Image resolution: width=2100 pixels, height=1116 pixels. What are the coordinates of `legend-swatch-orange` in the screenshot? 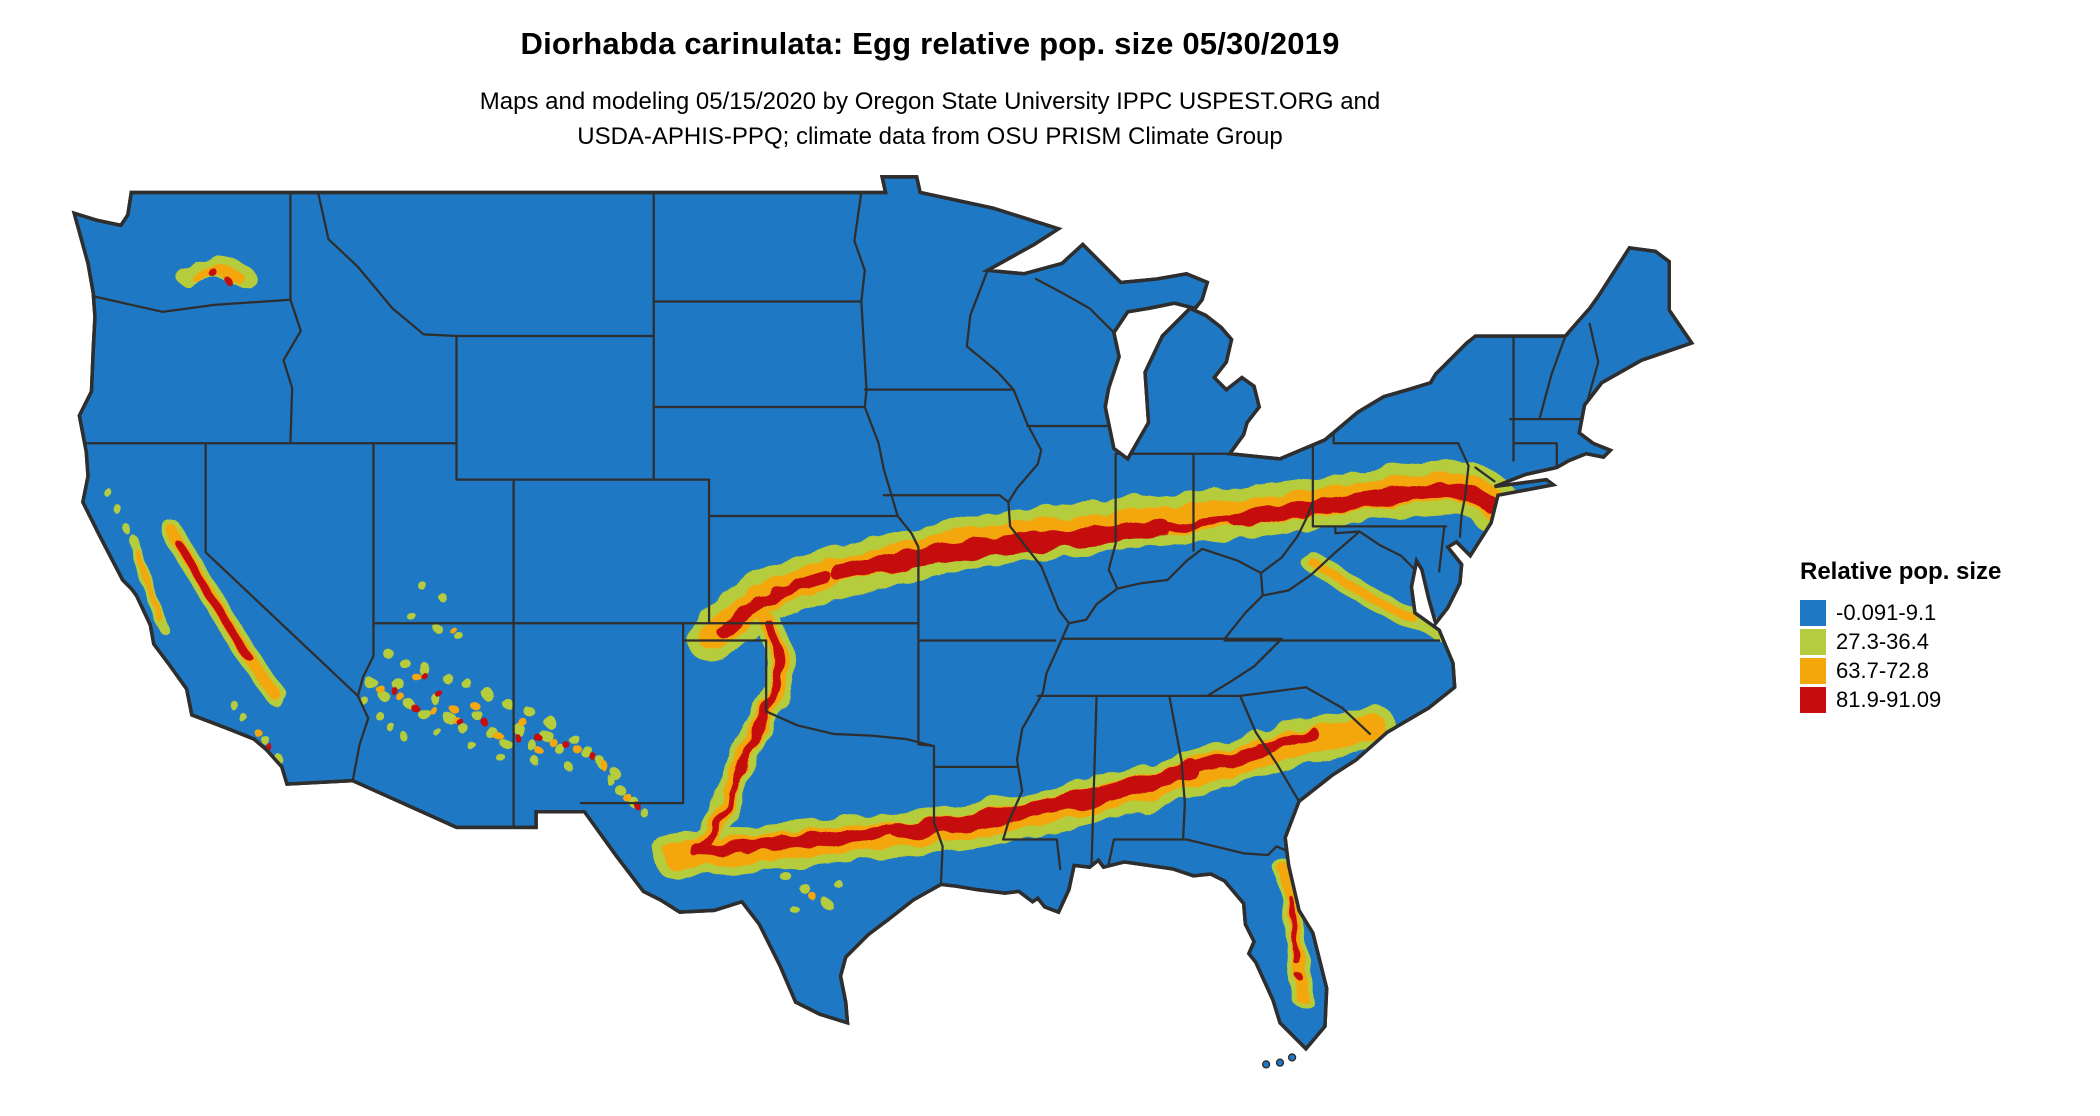 It's located at (1813, 671).